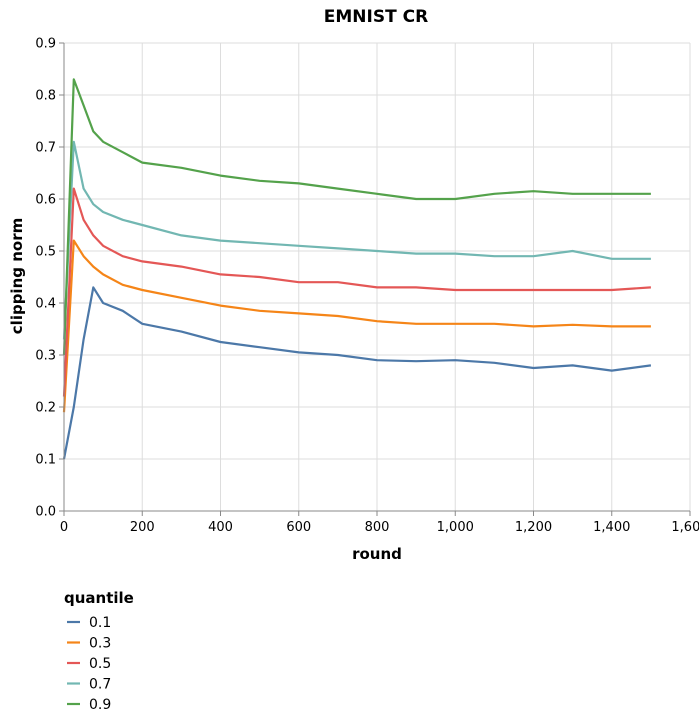 The width and height of the screenshot is (699, 721). What do you see at coordinates (100, 623) in the screenshot?
I see `legend-label: 0.1` at bounding box center [100, 623].